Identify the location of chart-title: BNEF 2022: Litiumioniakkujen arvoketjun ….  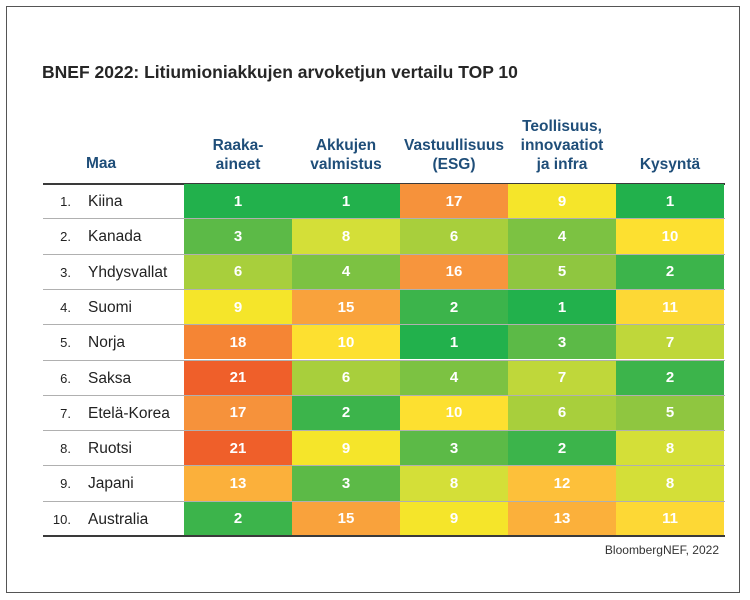
(280, 72).